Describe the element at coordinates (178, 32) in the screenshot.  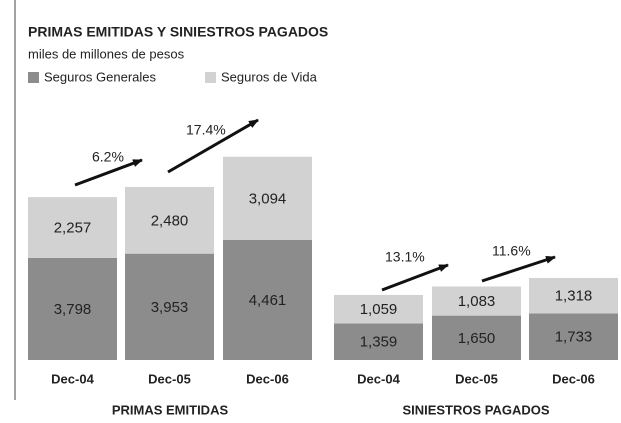
I see `chart-title: PRIMAS EMITIDAS Y SINIESTROS PAGADOS` at that location.